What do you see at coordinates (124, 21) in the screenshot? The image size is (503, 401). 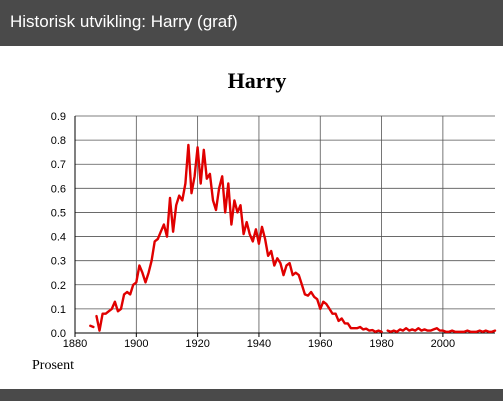 I see `window-title: Historisk utvikling: Harry (graf)` at bounding box center [124, 21].